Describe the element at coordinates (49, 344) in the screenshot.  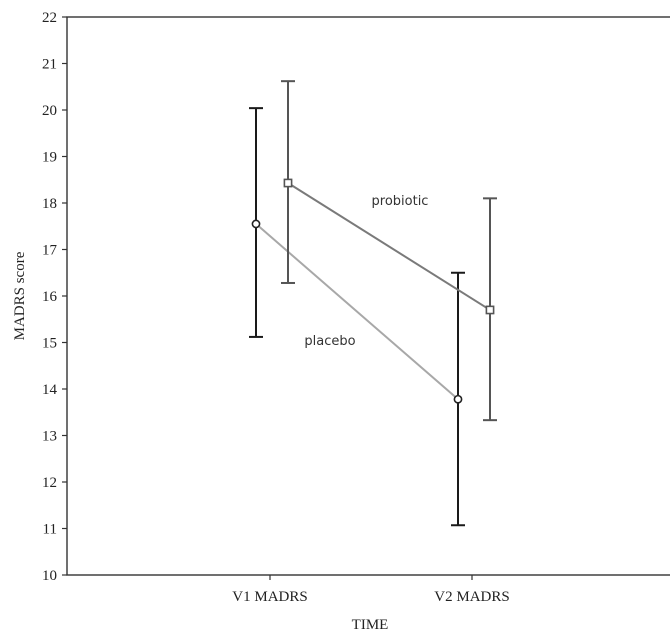
I see `y-tick-label: 15` at that location.